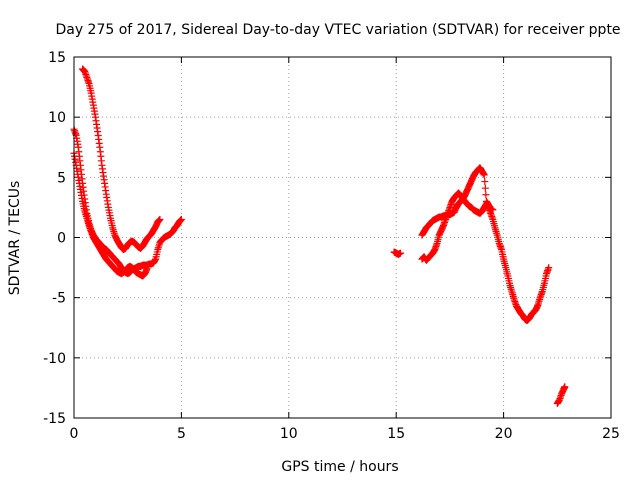 This screenshot has width=640, height=480. Describe the element at coordinates (396, 434) in the screenshot. I see `x-tick-label: 15` at that location.